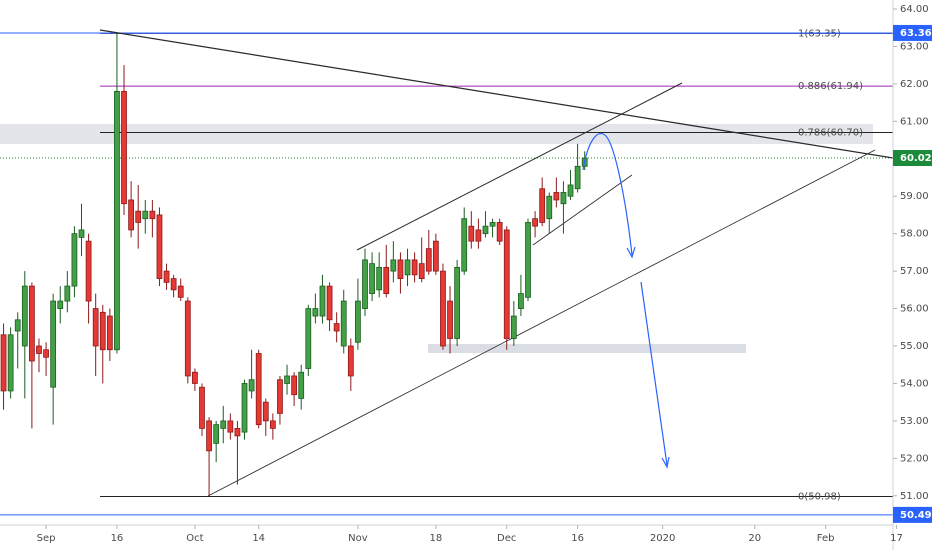 The height and width of the screenshot is (550, 932). What do you see at coordinates (436, 538) in the screenshot?
I see `x-tick-label: 18` at bounding box center [436, 538].